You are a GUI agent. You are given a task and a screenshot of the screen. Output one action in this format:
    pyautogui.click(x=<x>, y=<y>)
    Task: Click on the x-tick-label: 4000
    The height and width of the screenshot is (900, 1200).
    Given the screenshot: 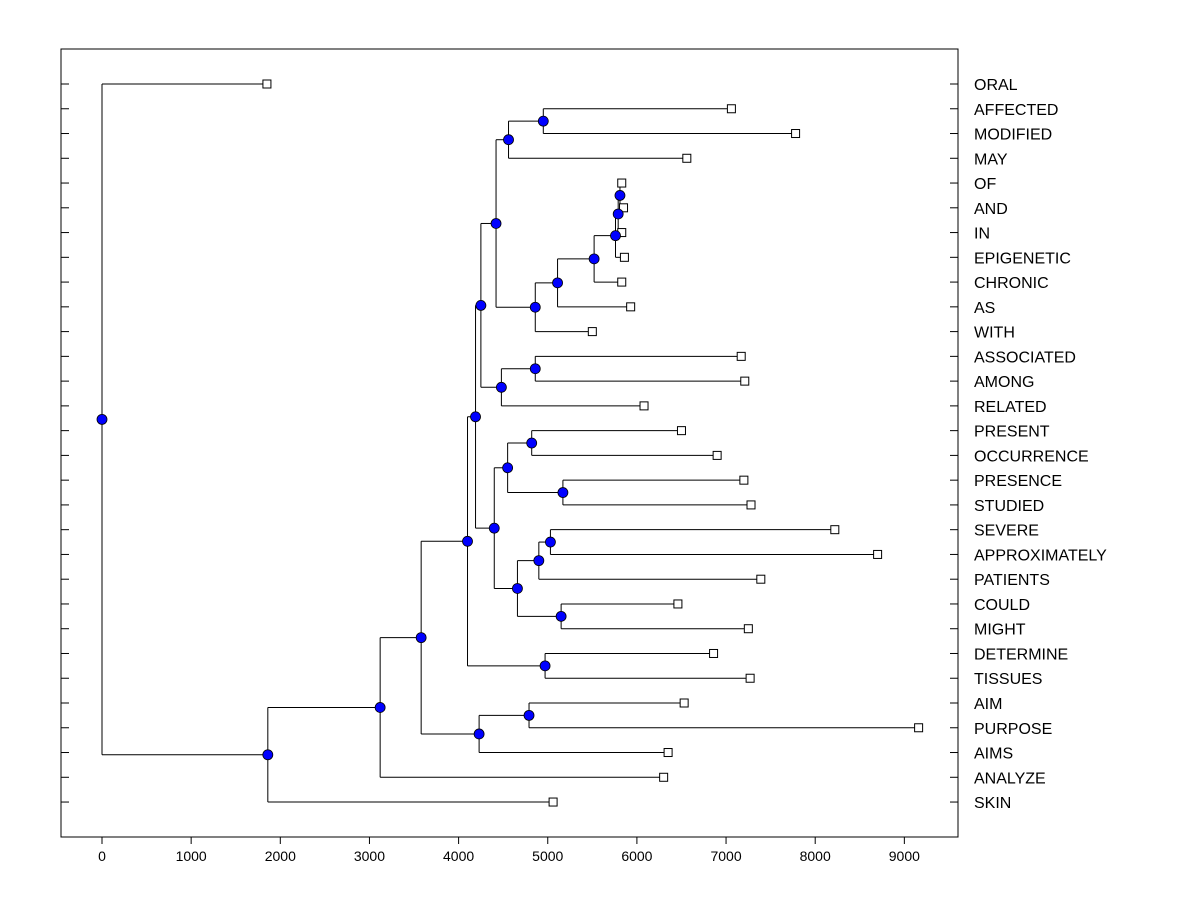 What is the action you would take?
    pyautogui.click(x=458, y=856)
    